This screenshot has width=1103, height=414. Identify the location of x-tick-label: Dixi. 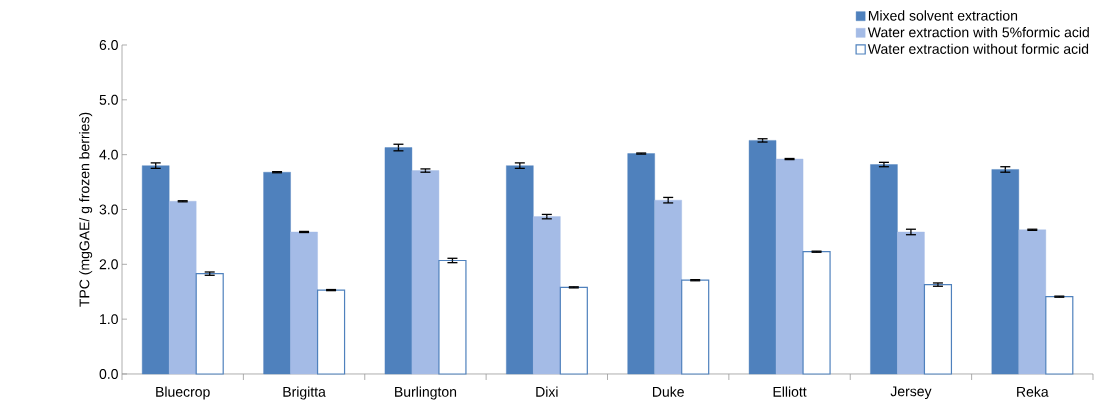
(547, 391).